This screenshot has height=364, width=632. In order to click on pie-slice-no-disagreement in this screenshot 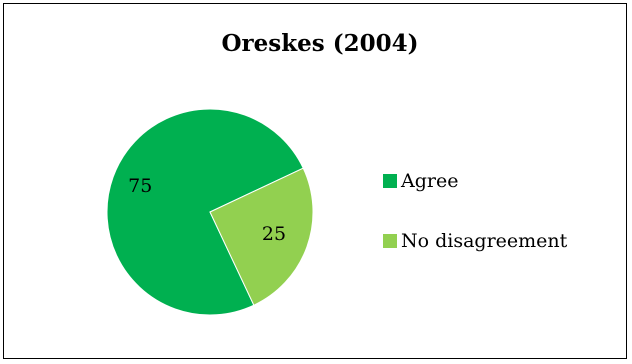, I will do `click(261, 236)`.